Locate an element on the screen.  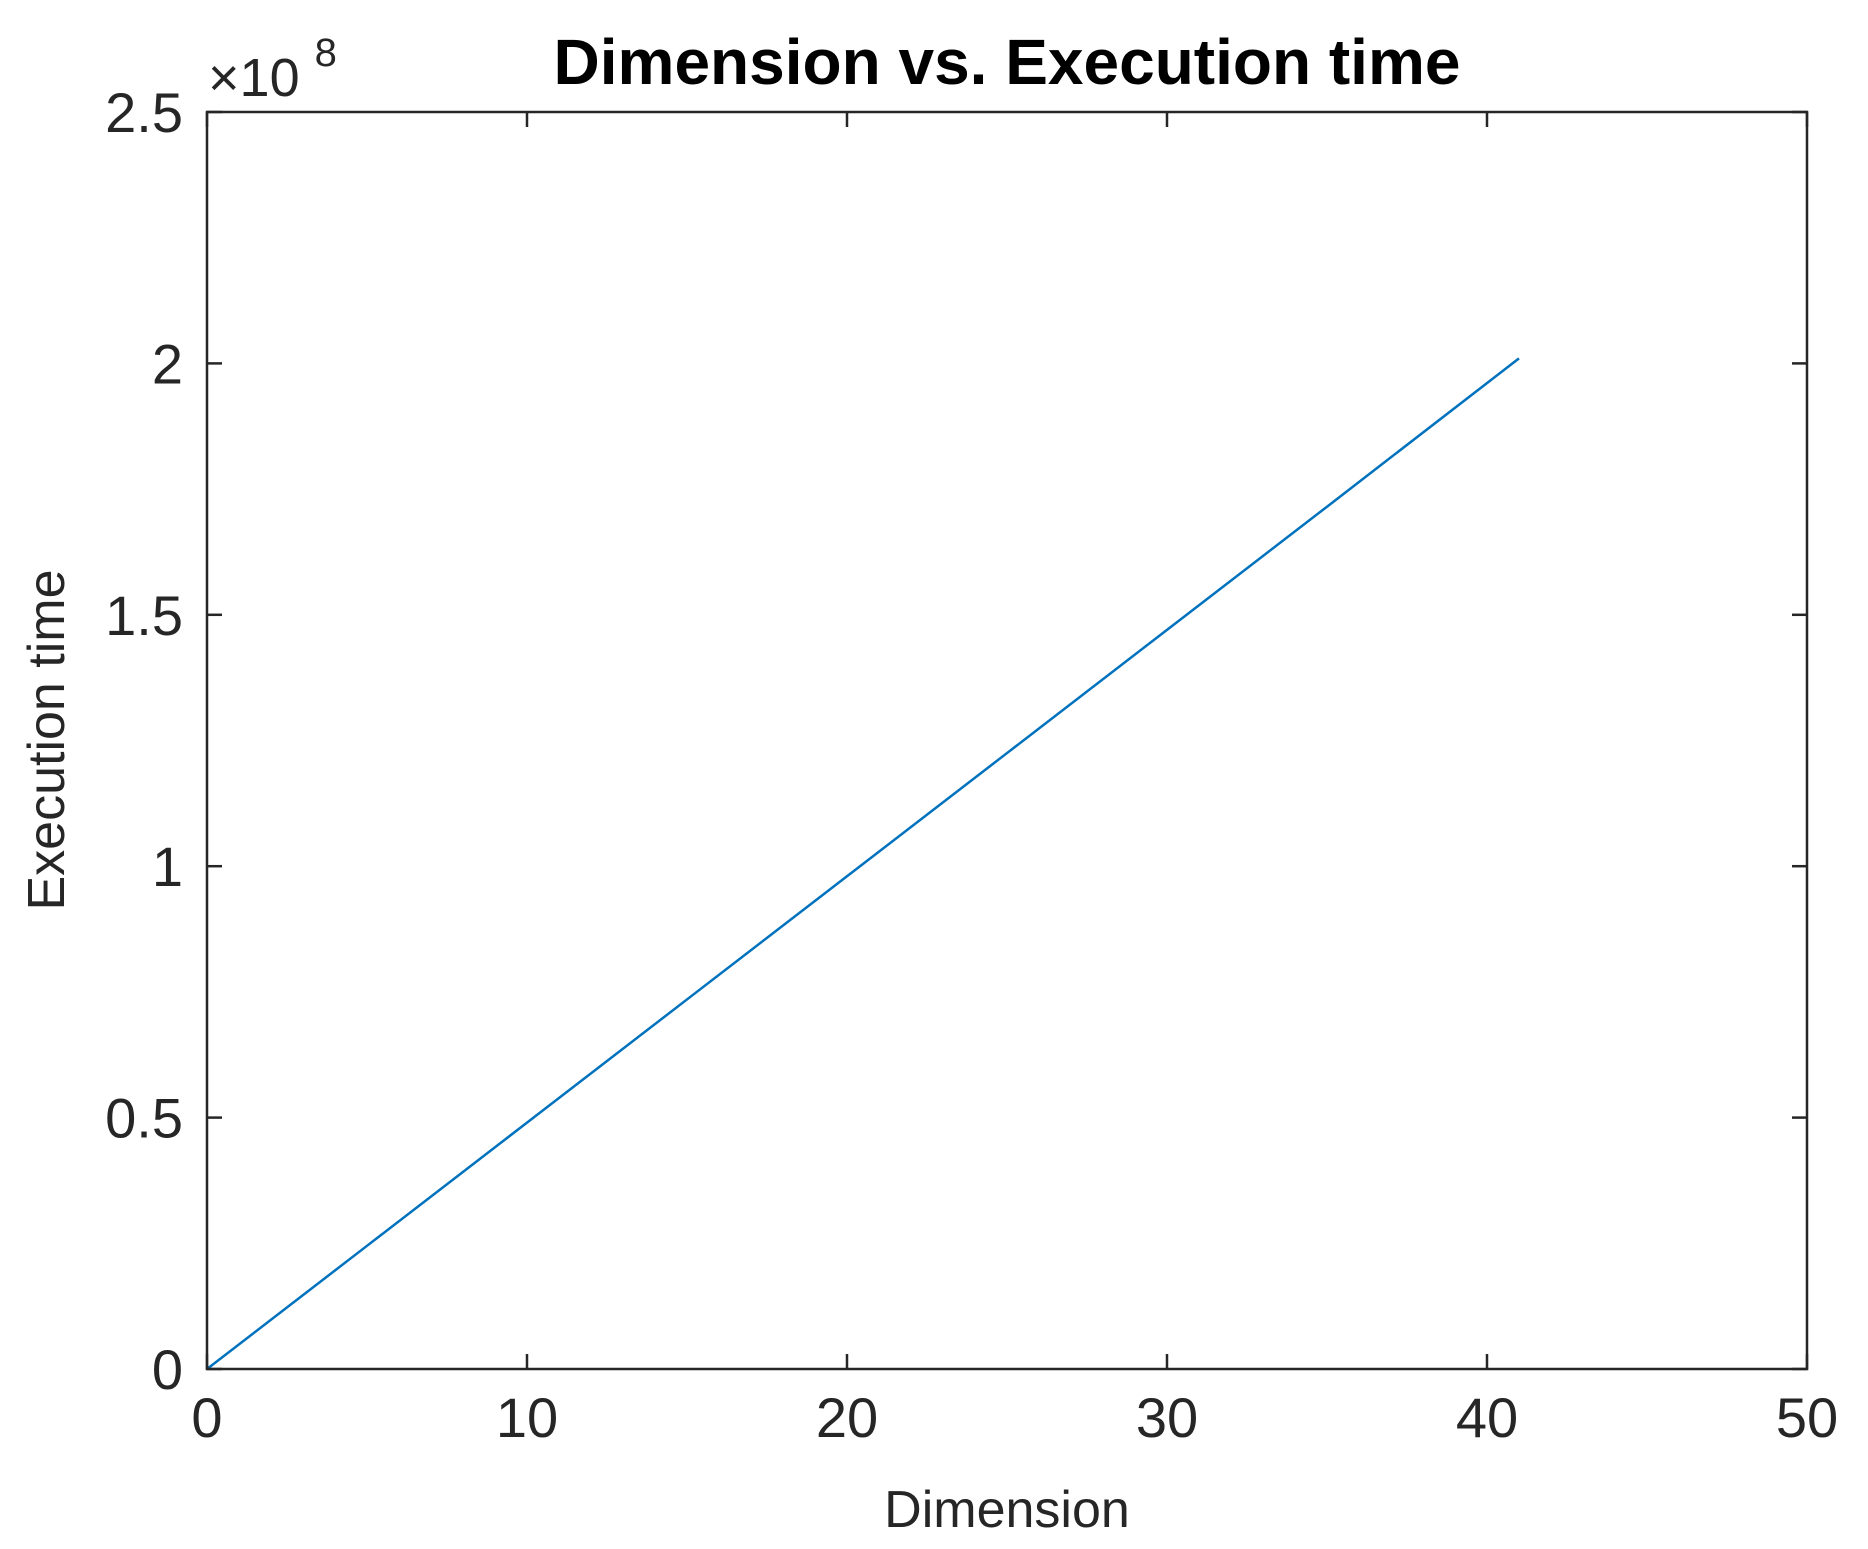
y-tick-labels: 0 0.5 1 1.5 2 2.5 is located at coordinates (144, 741).